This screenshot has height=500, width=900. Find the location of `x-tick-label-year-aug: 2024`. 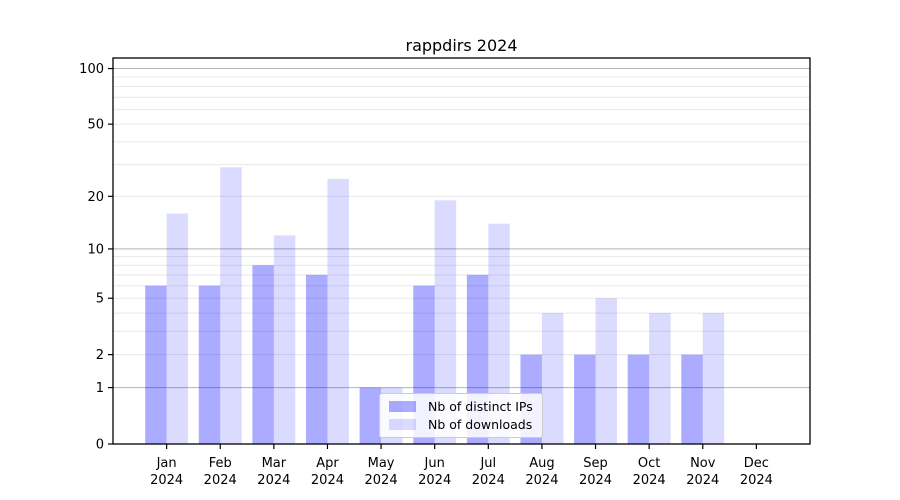

x-tick-label-year-aug: 2024 is located at coordinates (541, 480).